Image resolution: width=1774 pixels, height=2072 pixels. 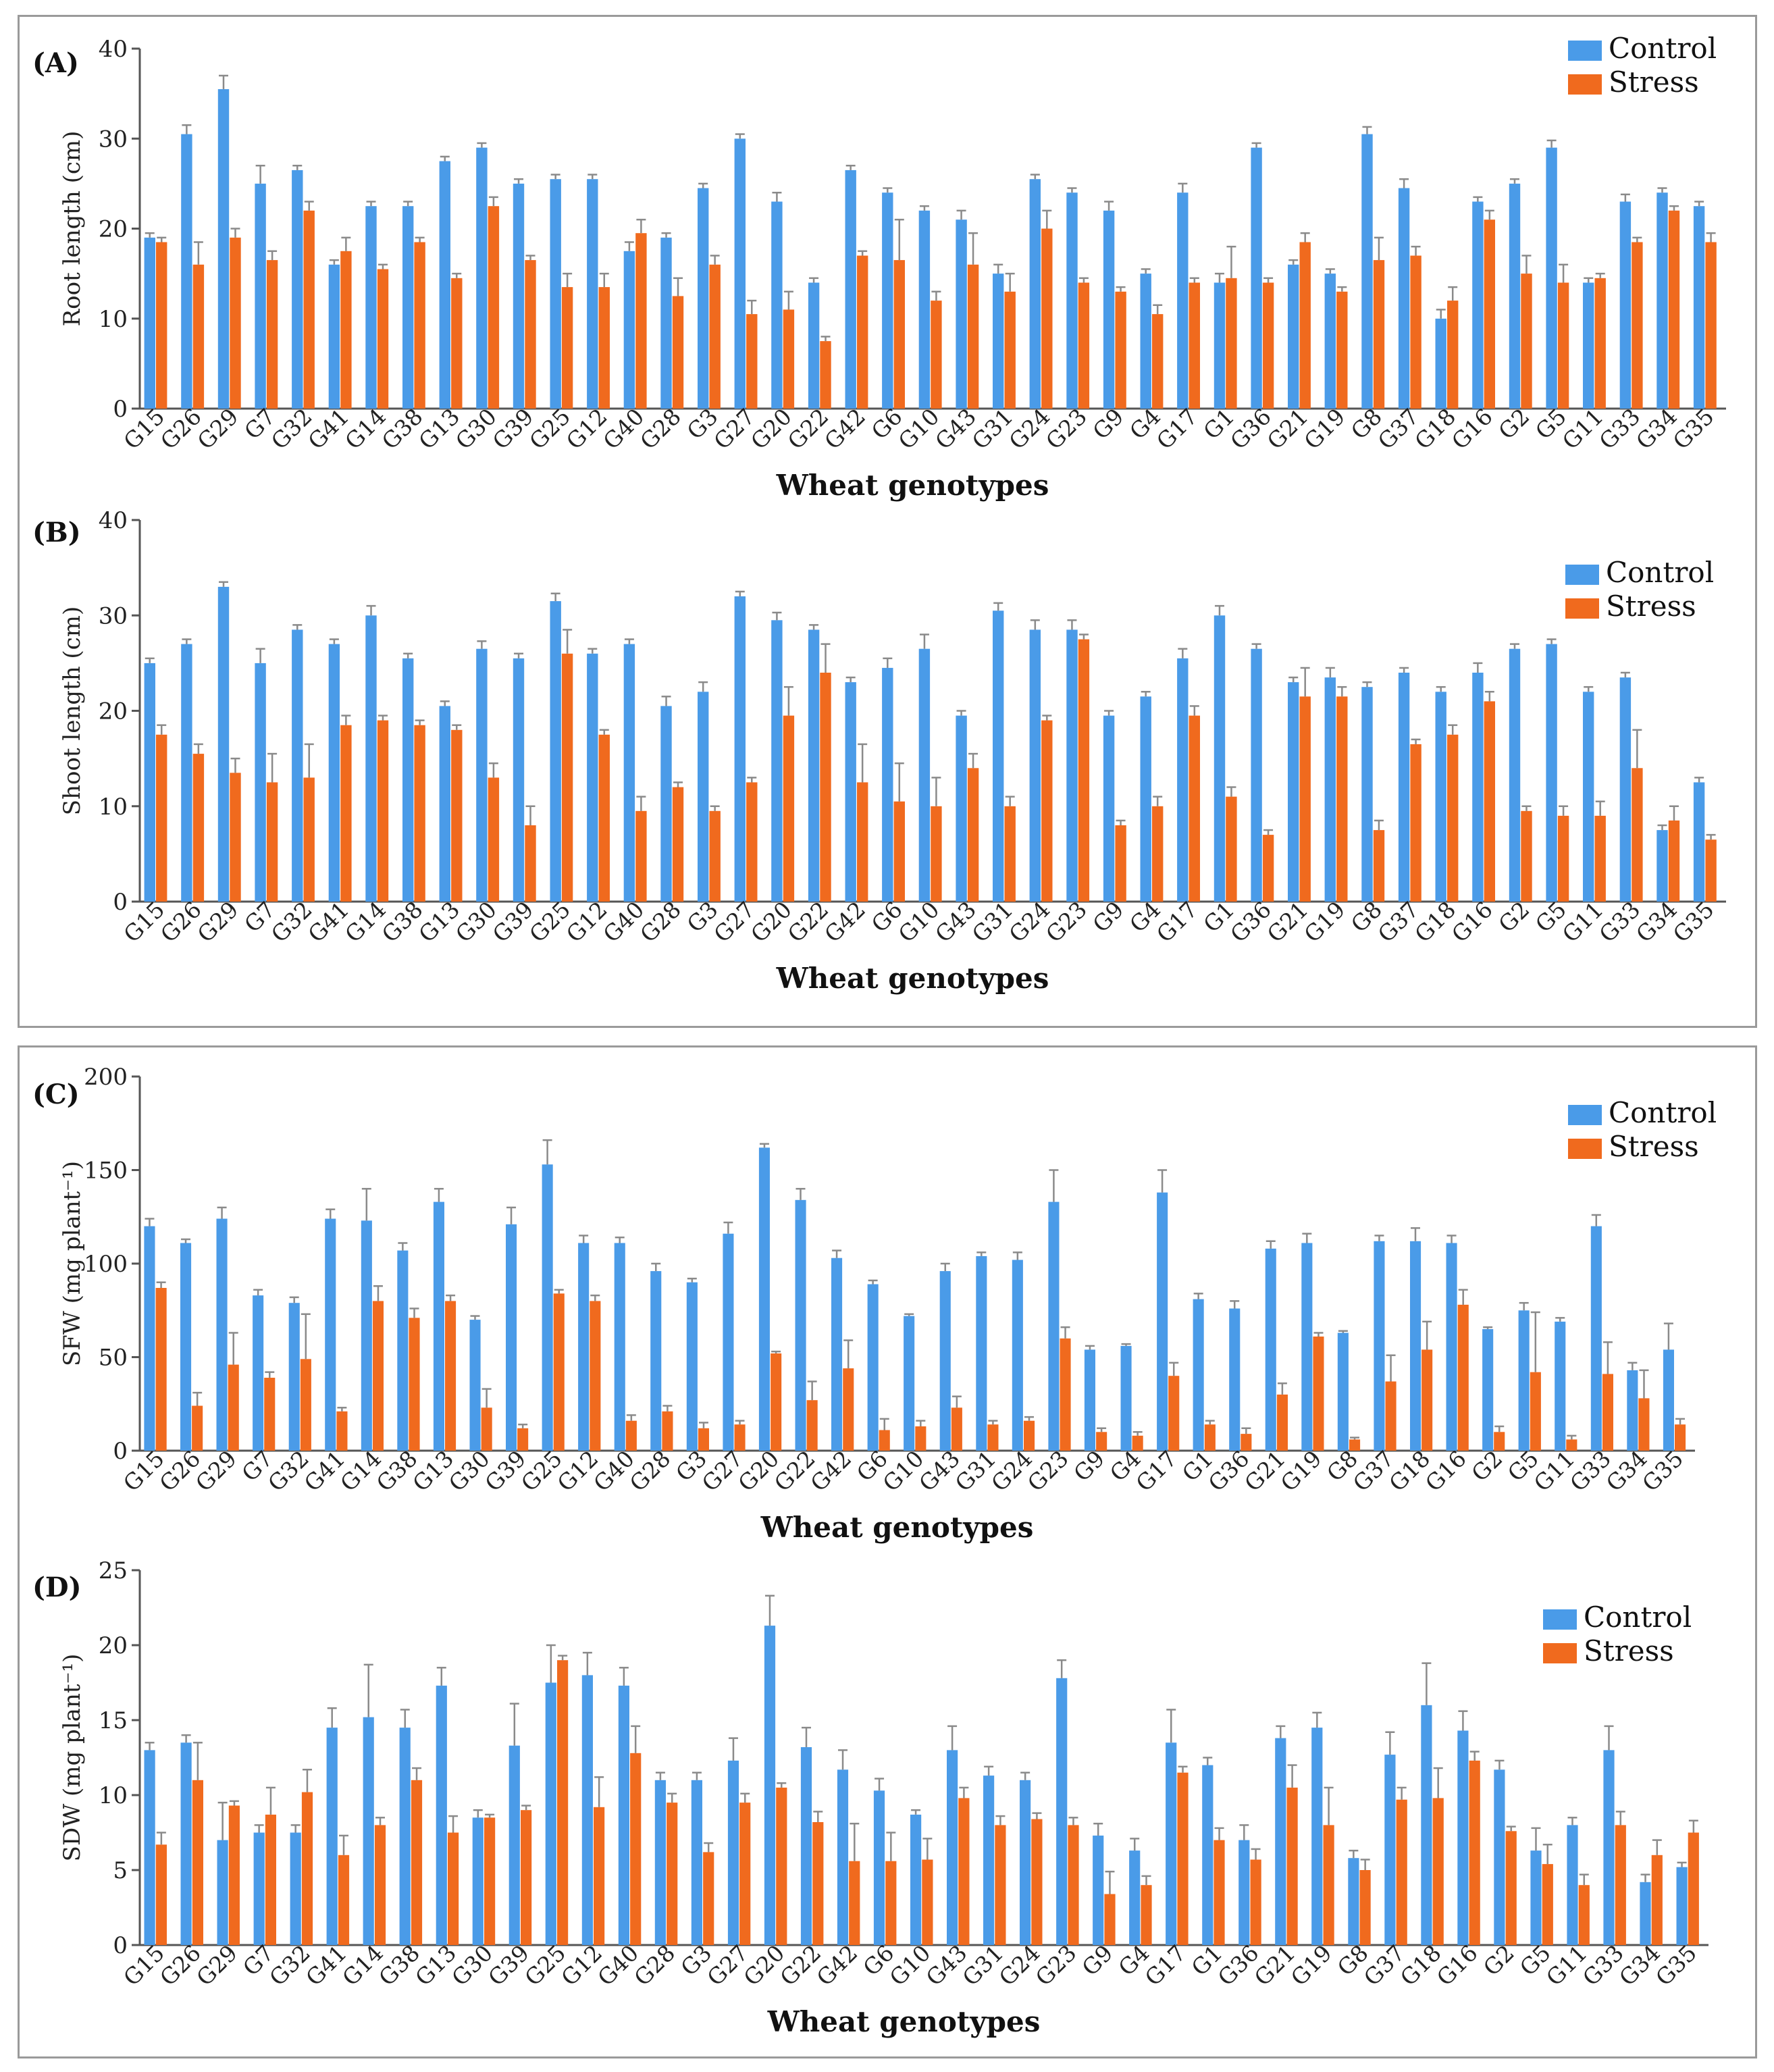 What do you see at coordinates (120, 1871) in the screenshot?
I see `y-tick-label: 5` at bounding box center [120, 1871].